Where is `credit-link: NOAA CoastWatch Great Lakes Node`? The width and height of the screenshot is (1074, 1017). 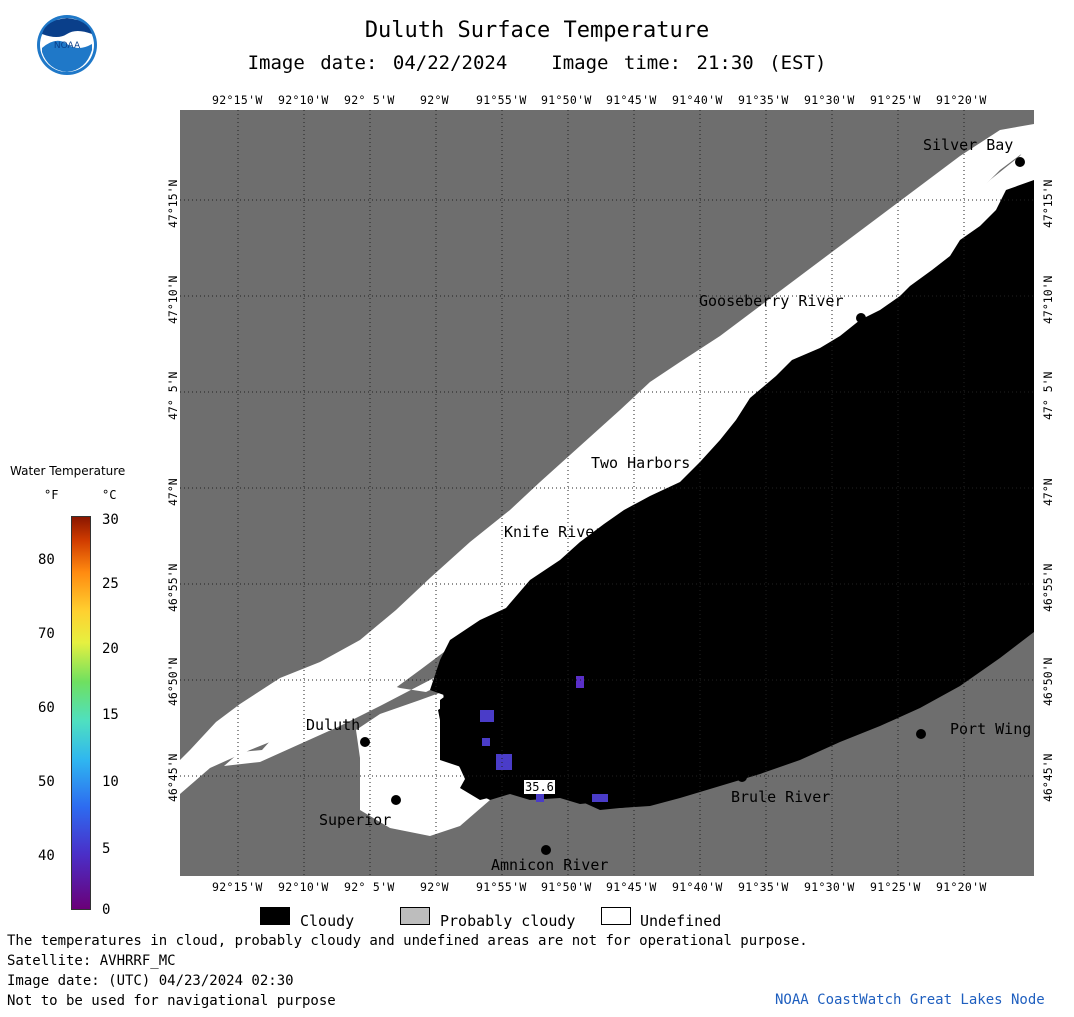 credit-link: NOAA CoastWatch Great Lakes Node is located at coordinates (910, 1000).